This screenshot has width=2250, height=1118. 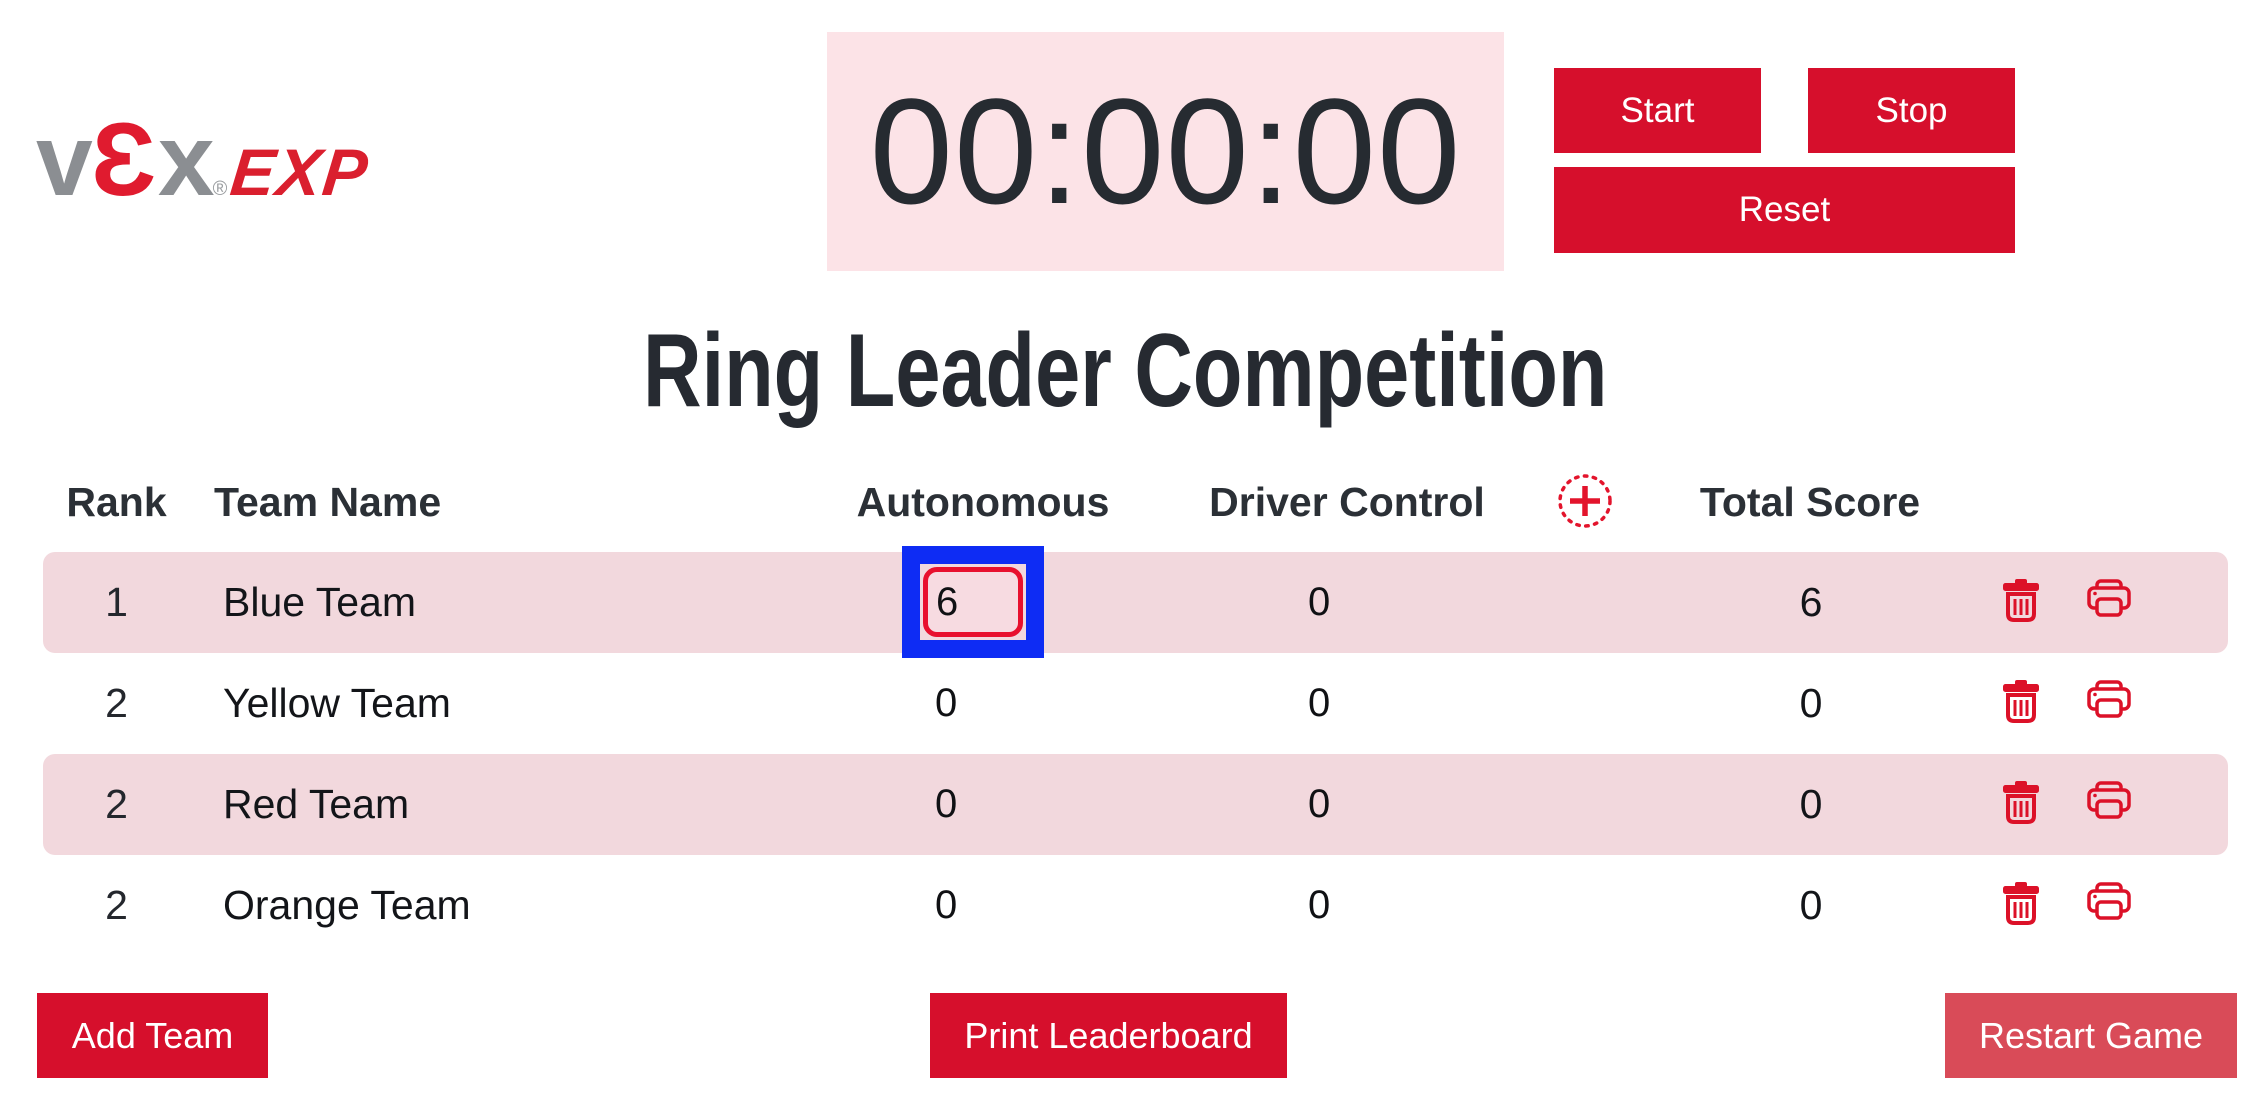 What do you see at coordinates (337, 703) in the screenshot?
I see `team-name: Yellow Team` at bounding box center [337, 703].